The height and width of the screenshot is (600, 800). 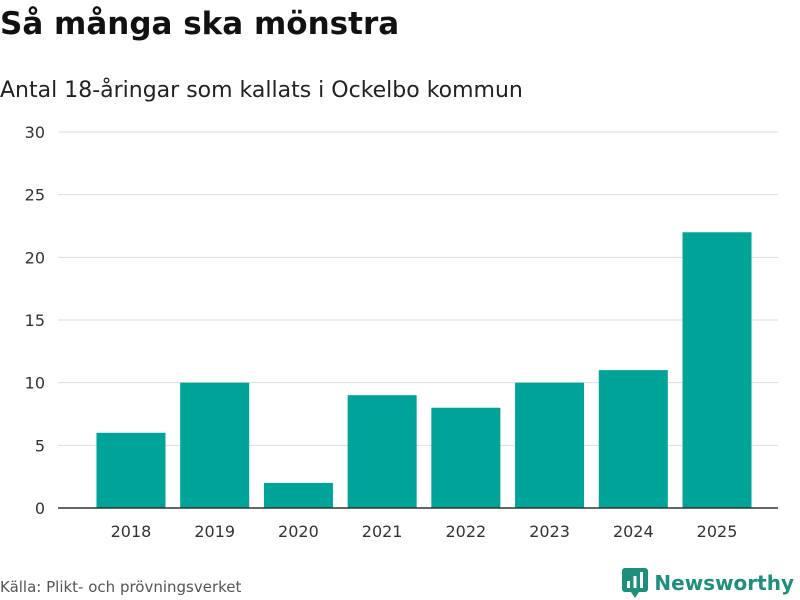 What do you see at coordinates (40, 508) in the screenshot?
I see `y-tick-label: 0` at bounding box center [40, 508].